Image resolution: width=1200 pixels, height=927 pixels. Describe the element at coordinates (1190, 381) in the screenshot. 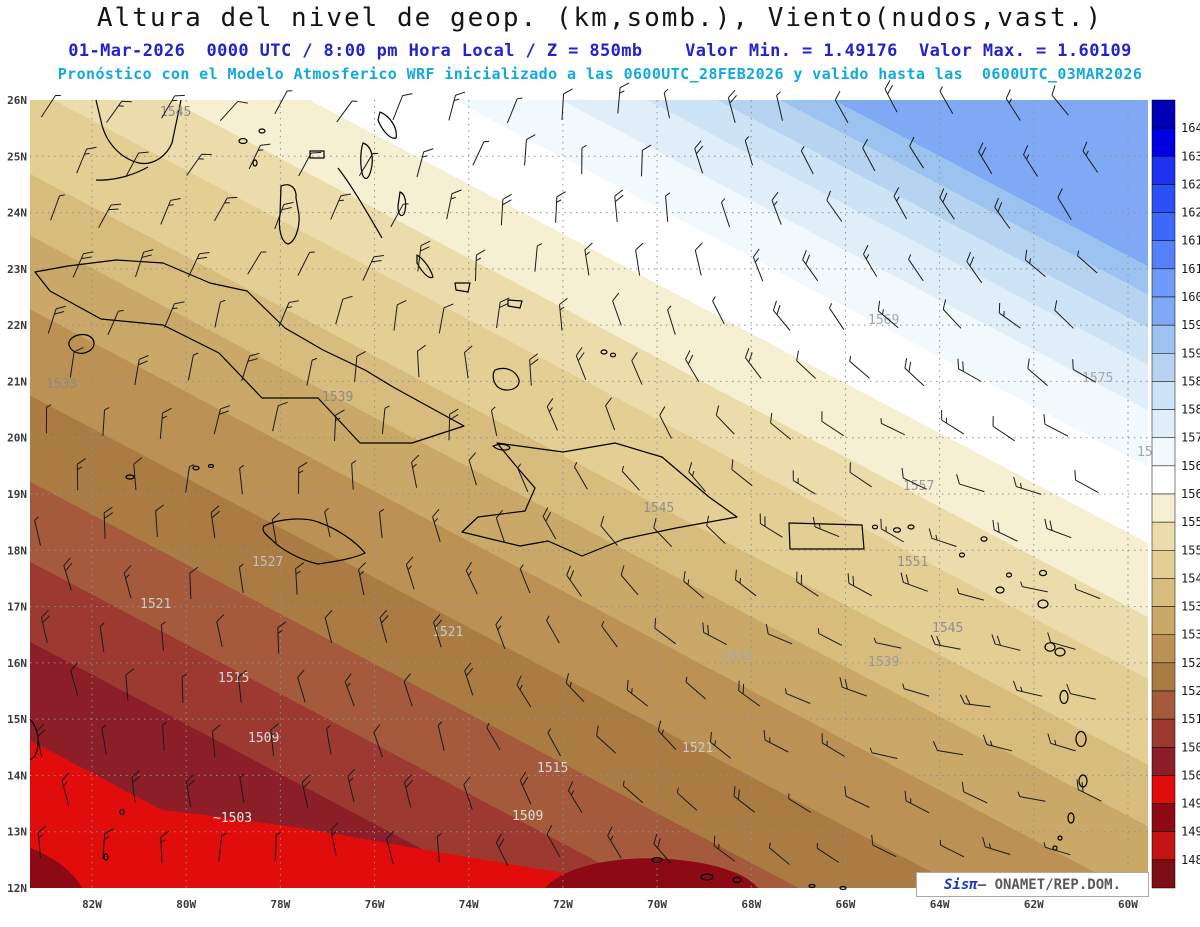

I see `colorbar-label: 1587` at that location.